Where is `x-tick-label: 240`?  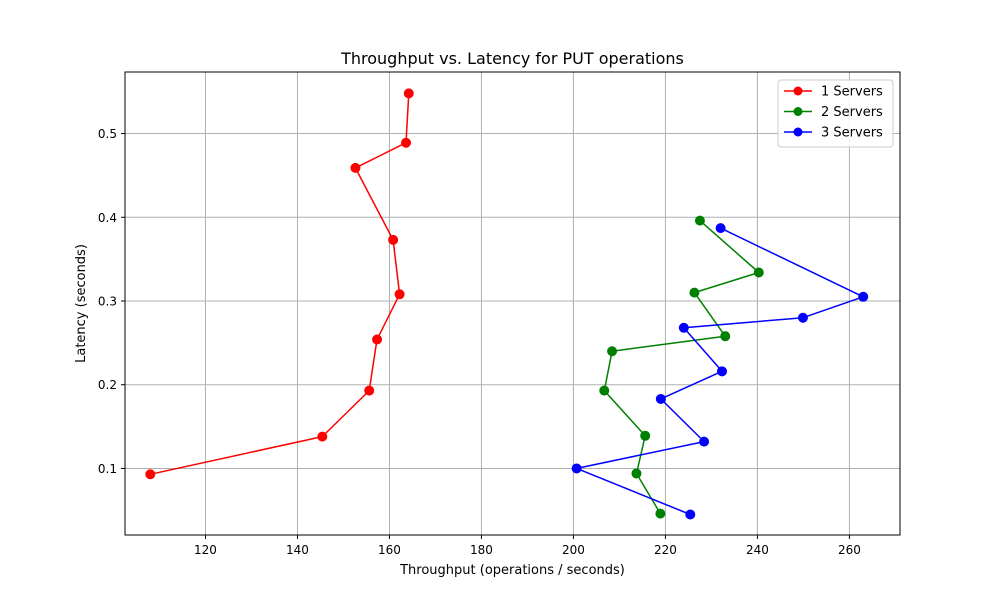 x-tick-label: 240 is located at coordinates (757, 550).